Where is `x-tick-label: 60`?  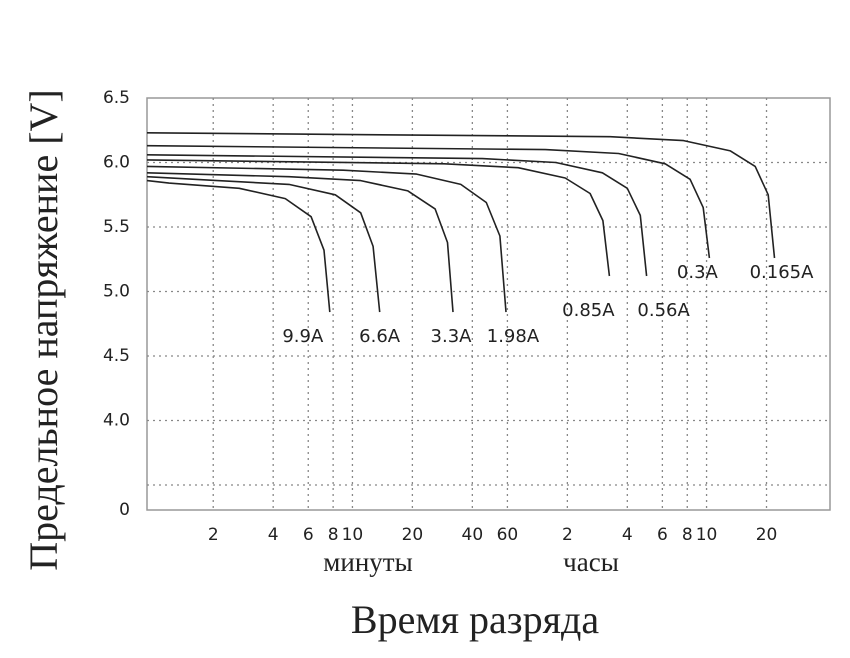
x-tick-label: 60 is located at coordinates (508, 535).